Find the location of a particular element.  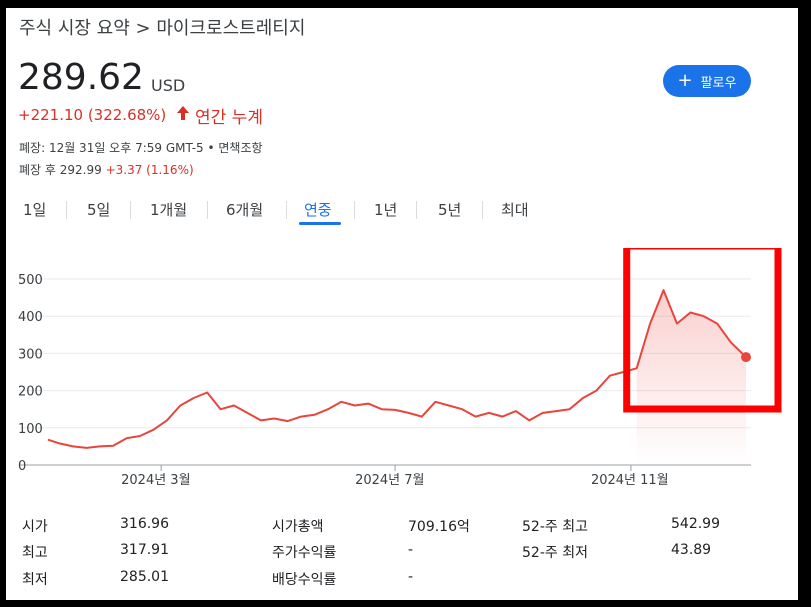

currency-label: USD is located at coordinates (168, 85).